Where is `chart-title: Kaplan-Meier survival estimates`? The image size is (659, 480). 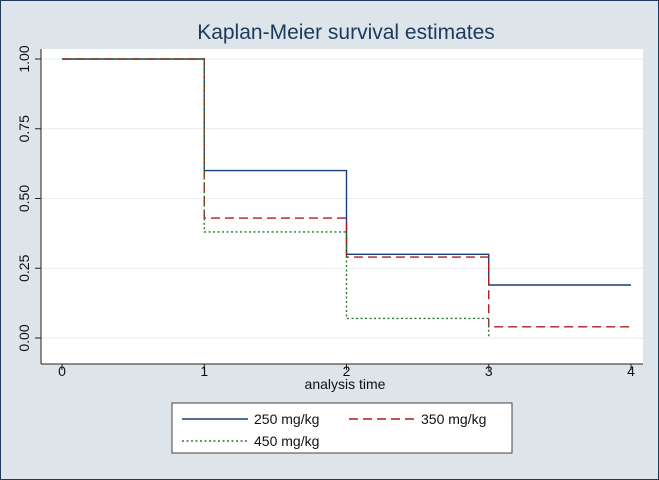 chart-title: Kaplan-Meier survival estimates is located at coordinates (346, 32).